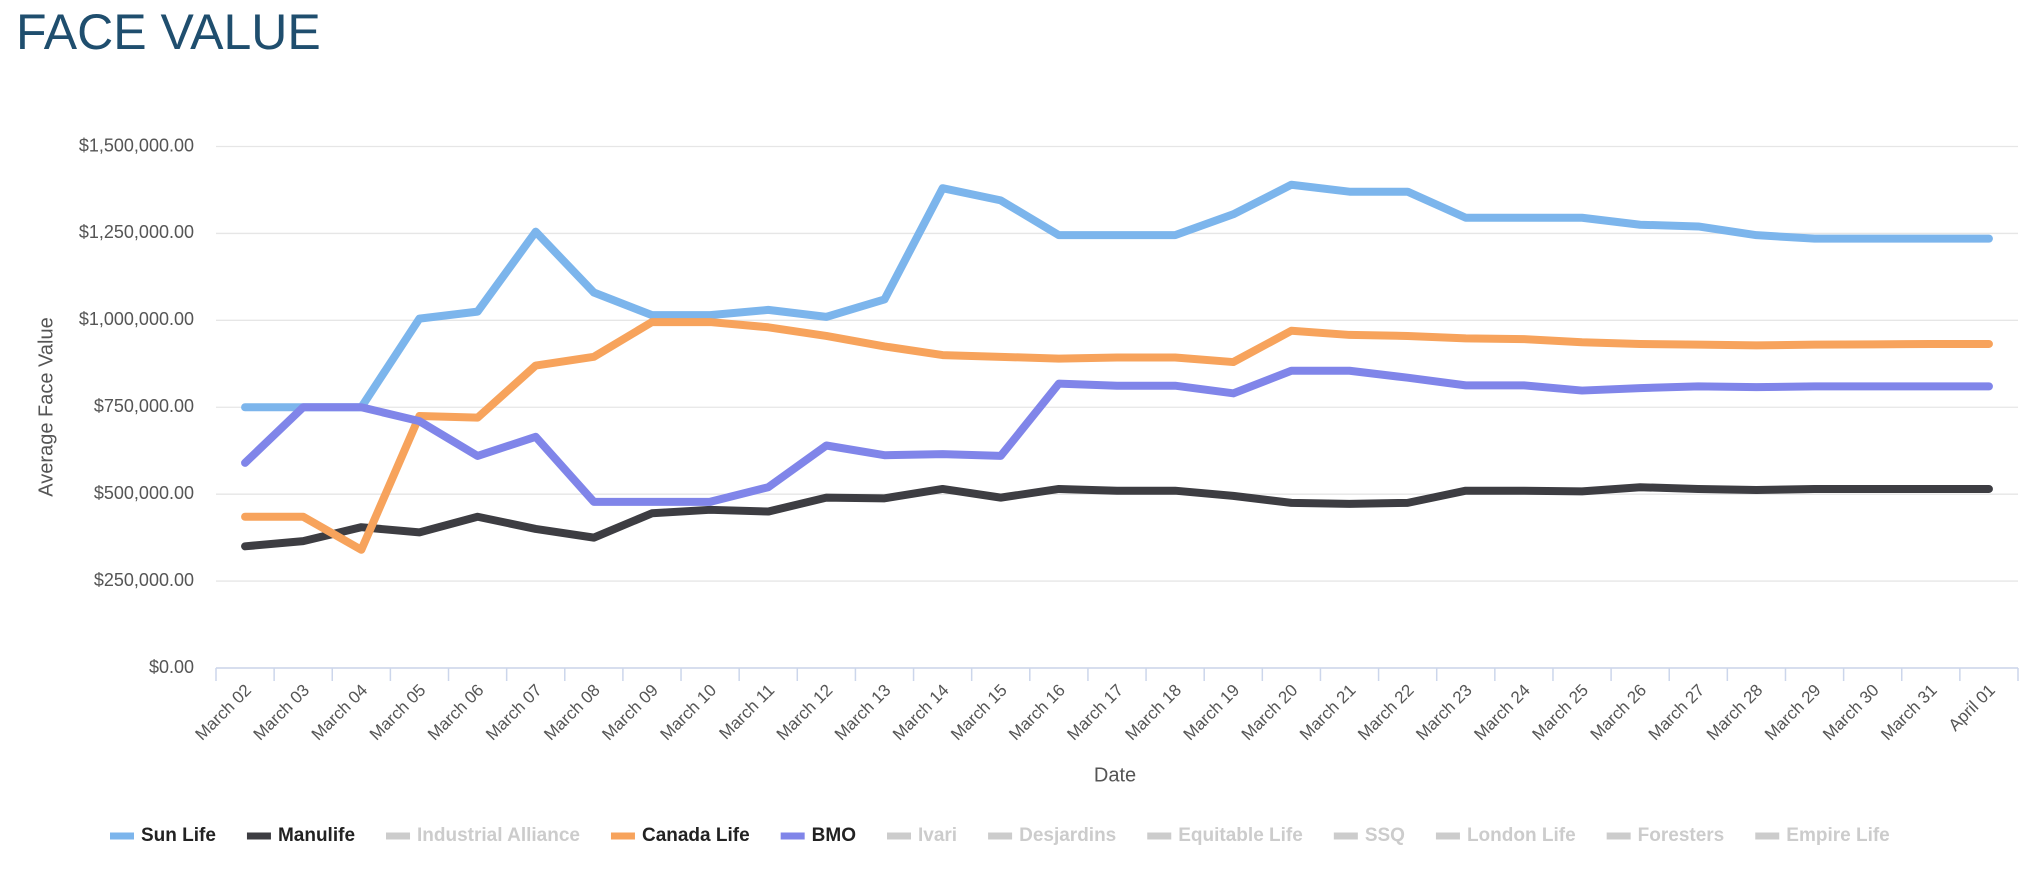  What do you see at coordinates (224, 713) in the screenshot?
I see `x-tick-label: March 02` at bounding box center [224, 713].